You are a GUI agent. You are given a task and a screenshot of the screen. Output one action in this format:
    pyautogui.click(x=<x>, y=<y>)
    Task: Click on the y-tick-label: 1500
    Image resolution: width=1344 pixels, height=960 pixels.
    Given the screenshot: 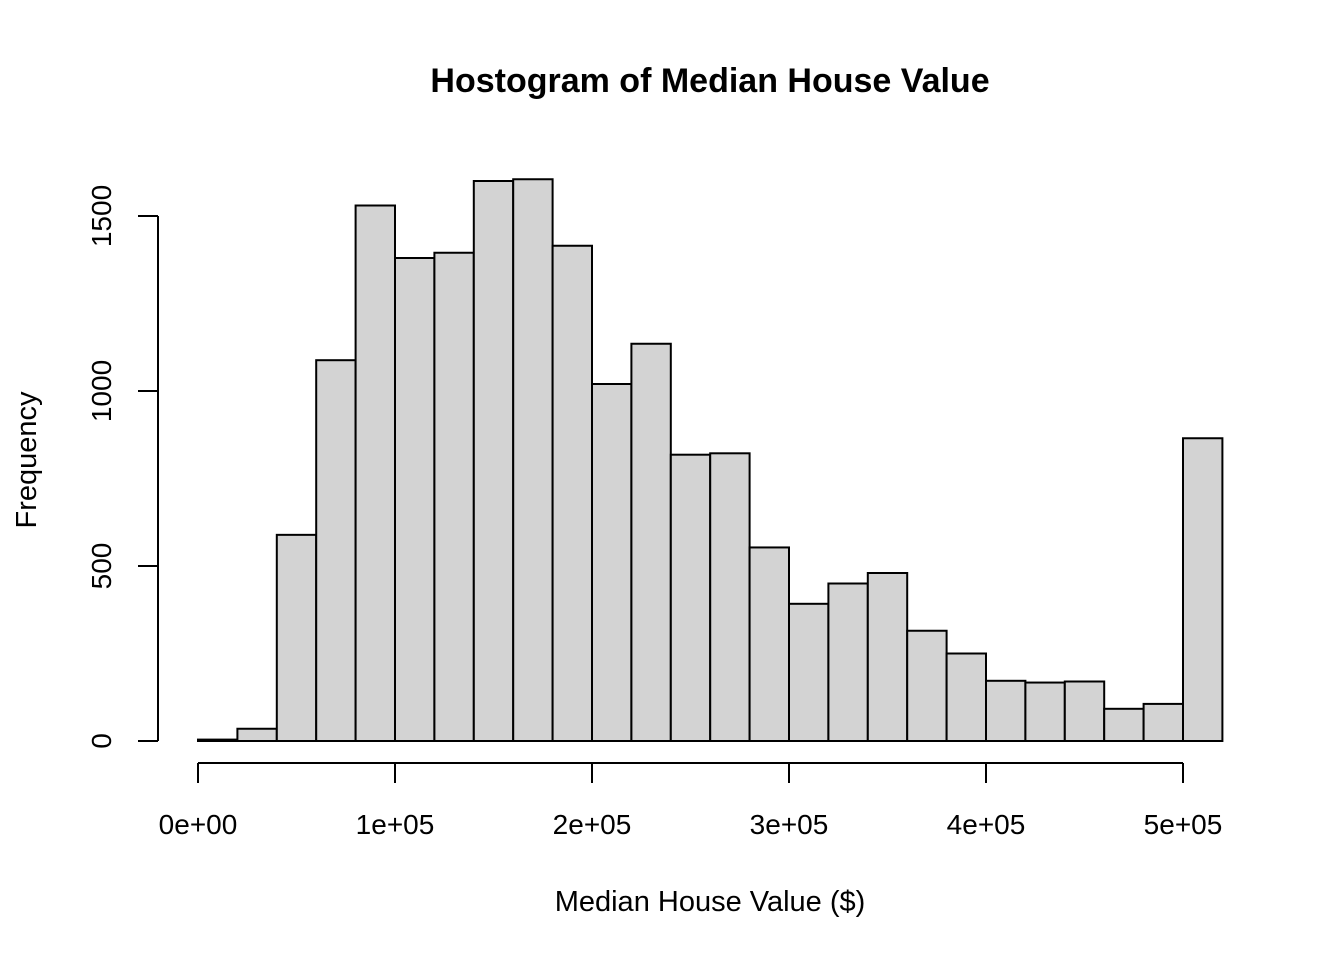 What is the action you would take?
    pyautogui.click(x=101, y=216)
    